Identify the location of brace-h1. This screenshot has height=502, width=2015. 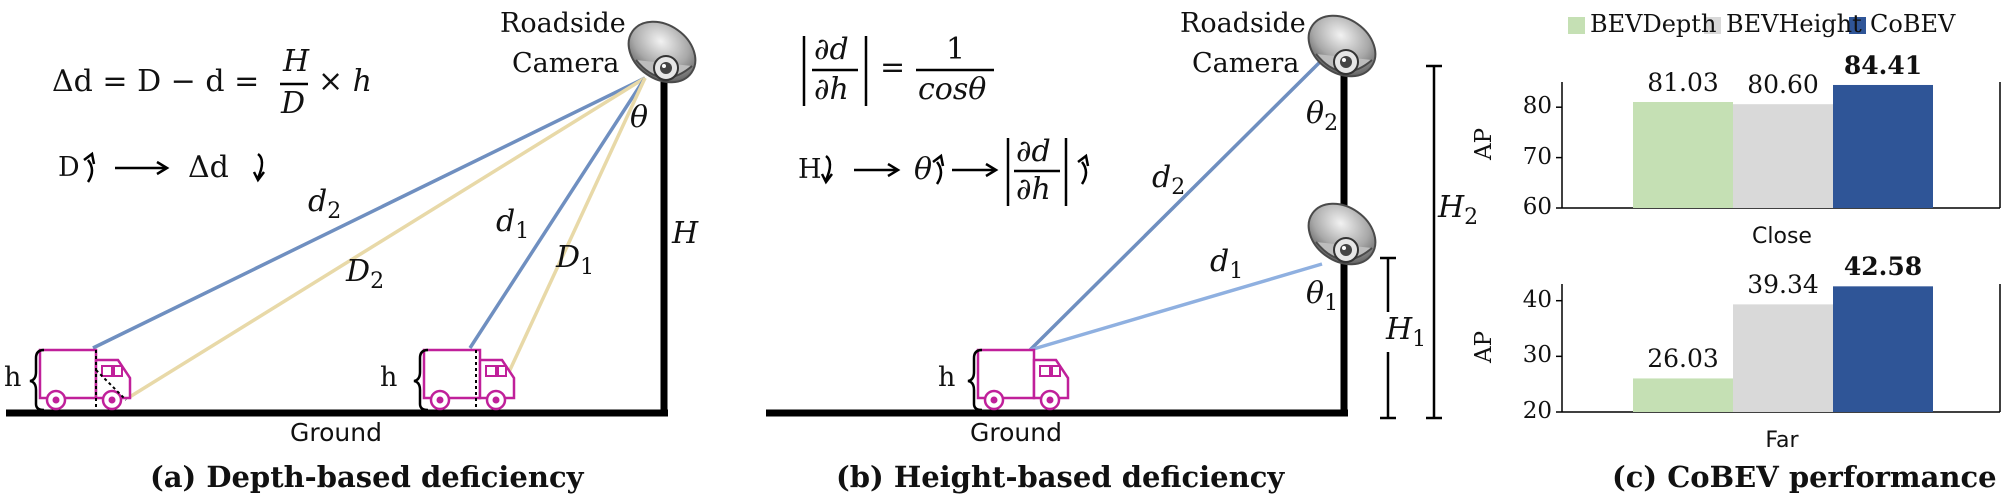
(37, 380).